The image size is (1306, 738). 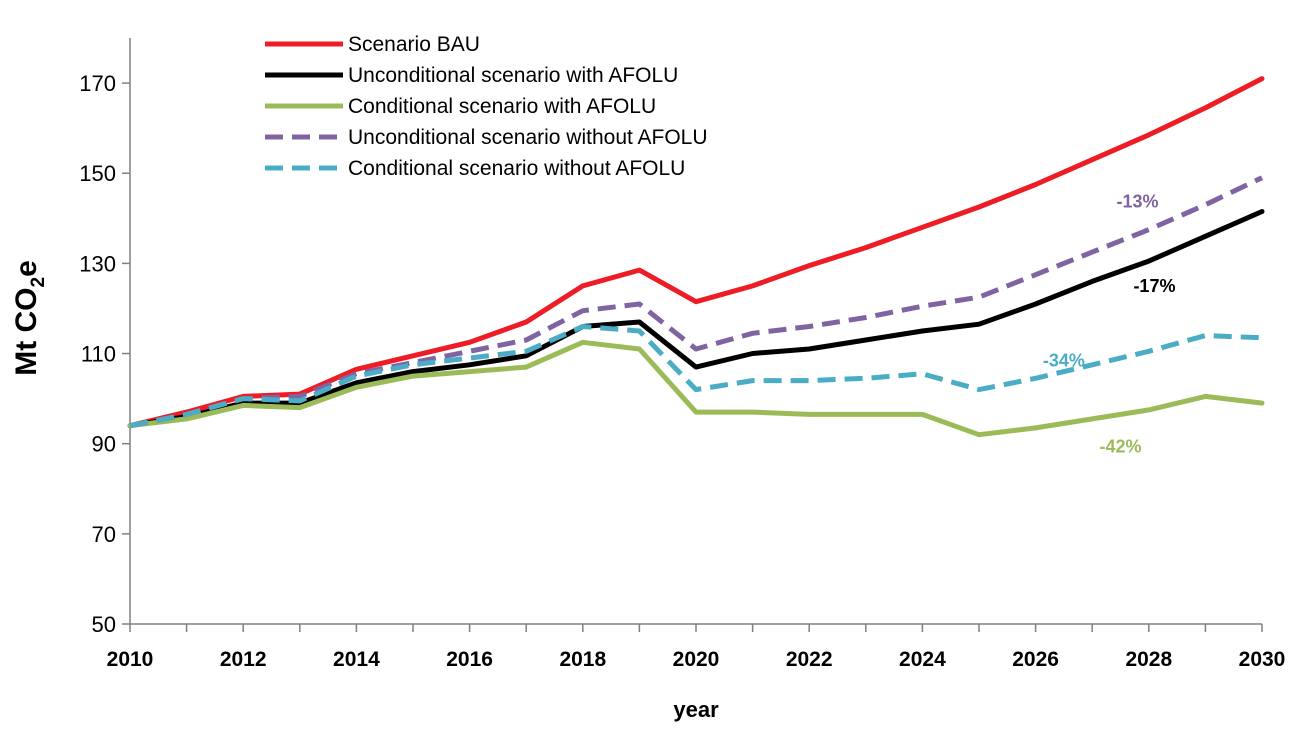 What do you see at coordinates (1262, 659) in the screenshot?
I see `x-tick-label: 2030` at bounding box center [1262, 659].